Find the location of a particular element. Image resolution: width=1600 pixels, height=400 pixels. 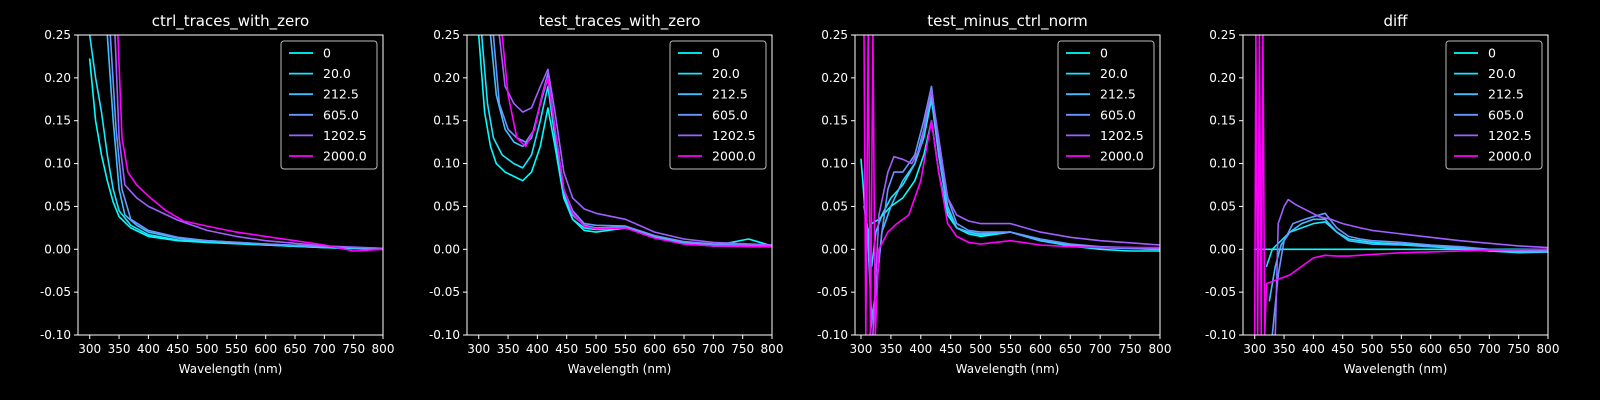

y-tick-label: 0.25 is located at coordinates (57, 35).